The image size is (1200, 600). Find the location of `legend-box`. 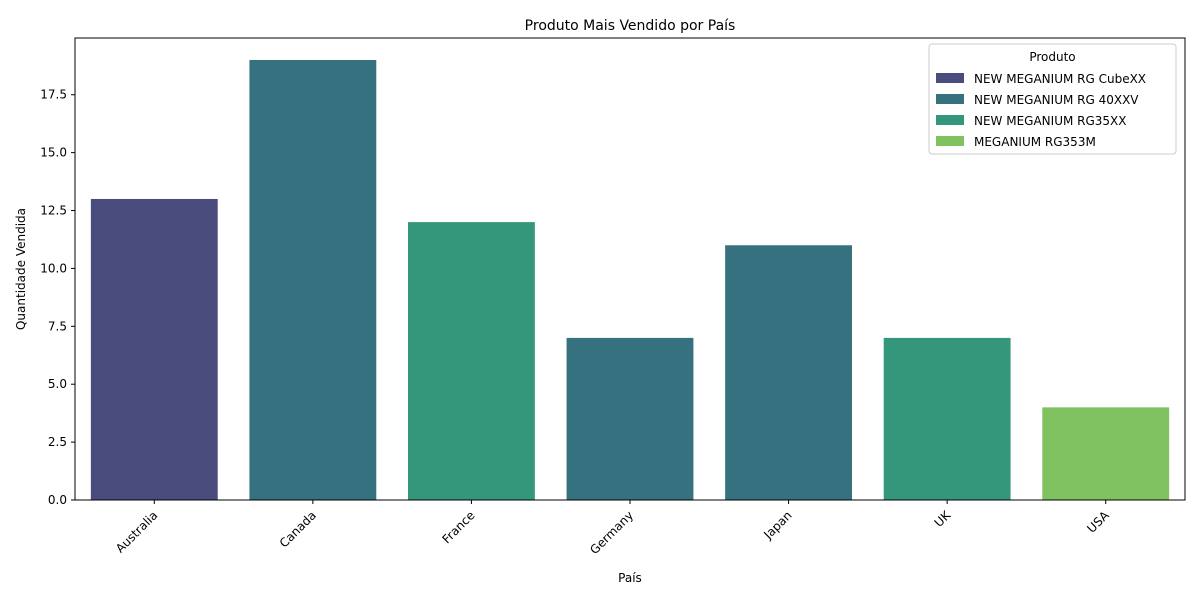

legend-box is located at coordinates (1052, 99).